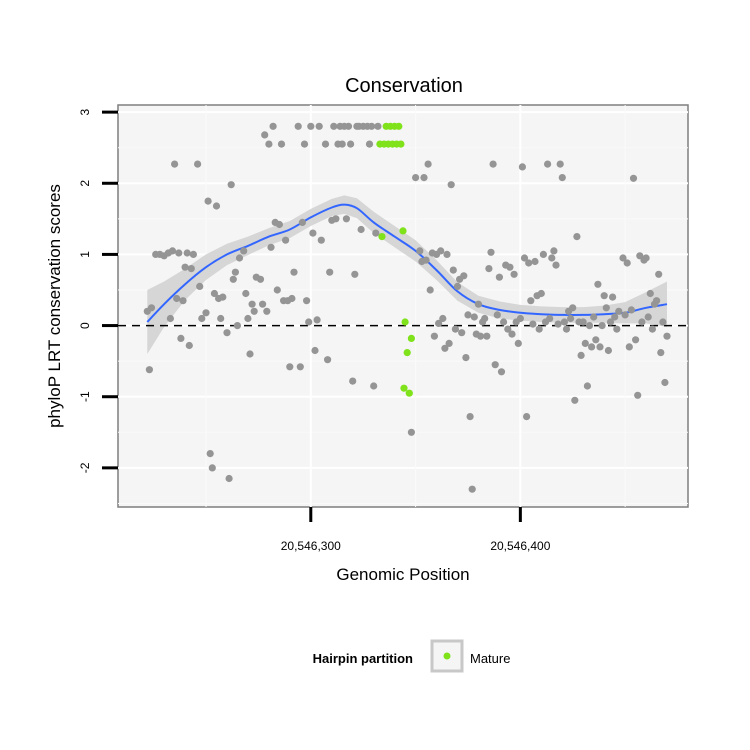 This screenshot has width=750, height=750. I want to click on y-tick-label: 1, so click(85, 254).